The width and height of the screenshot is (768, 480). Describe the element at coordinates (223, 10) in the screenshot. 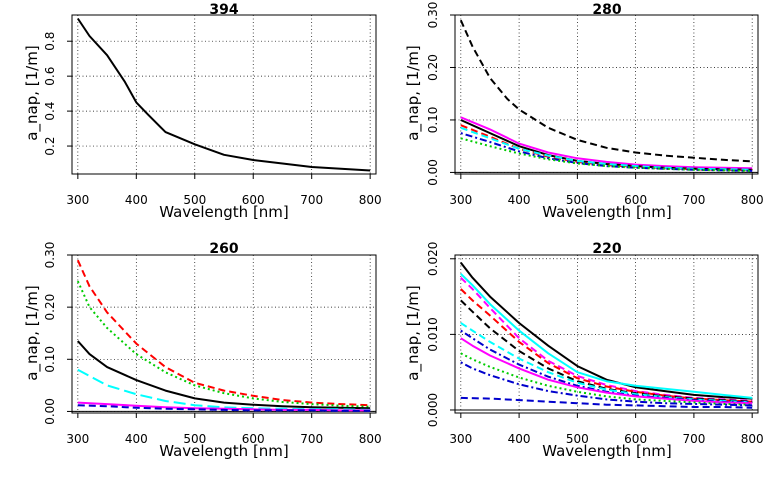

I see `panel-title: 394` at that location.